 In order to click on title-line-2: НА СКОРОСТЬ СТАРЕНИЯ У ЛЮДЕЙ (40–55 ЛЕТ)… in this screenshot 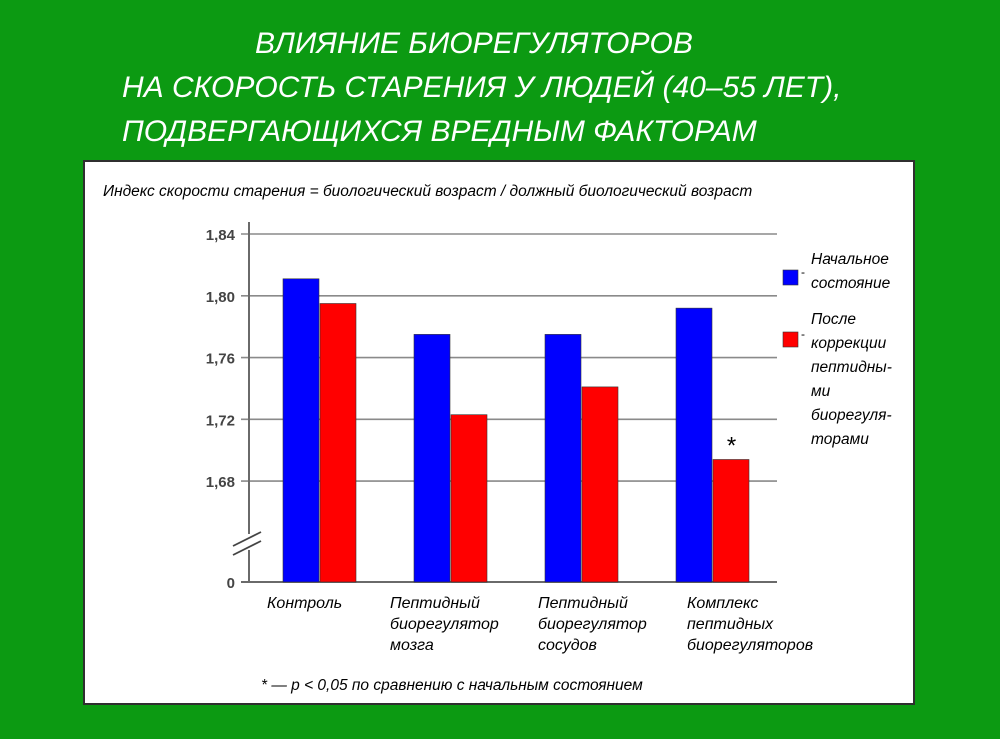, I will do `click(482, 87)`.